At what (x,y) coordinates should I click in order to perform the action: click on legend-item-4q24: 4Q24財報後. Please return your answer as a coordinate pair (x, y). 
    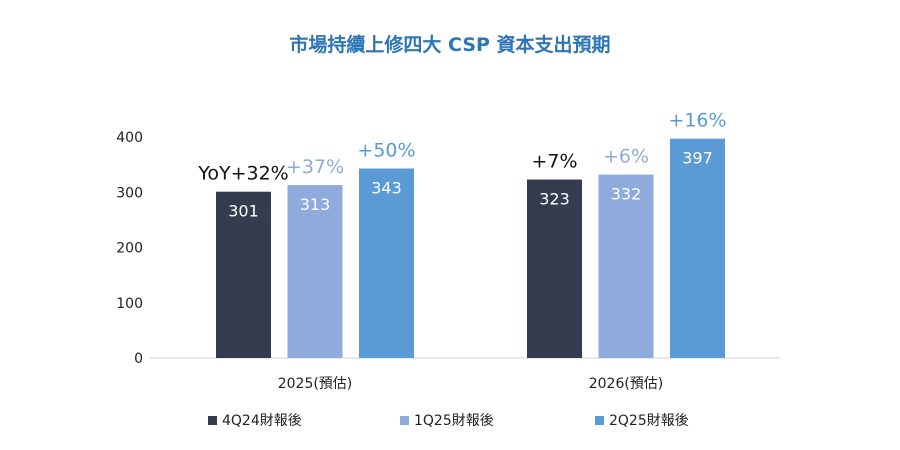
    Looking at the image, I should click on (255, 420).